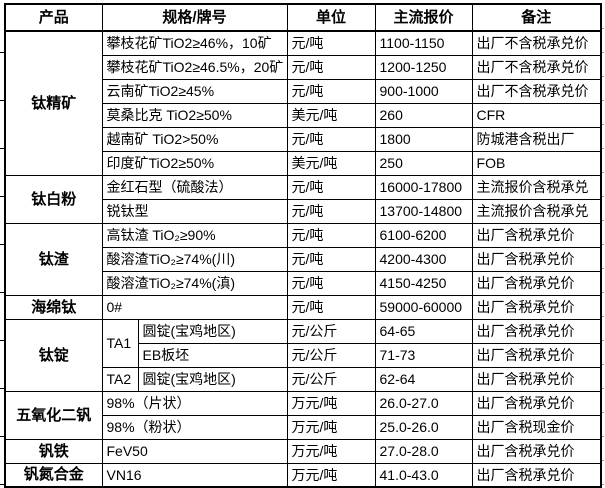 The image size is (605, 488). I want to click on price-cell: 250, so click(423, 163).